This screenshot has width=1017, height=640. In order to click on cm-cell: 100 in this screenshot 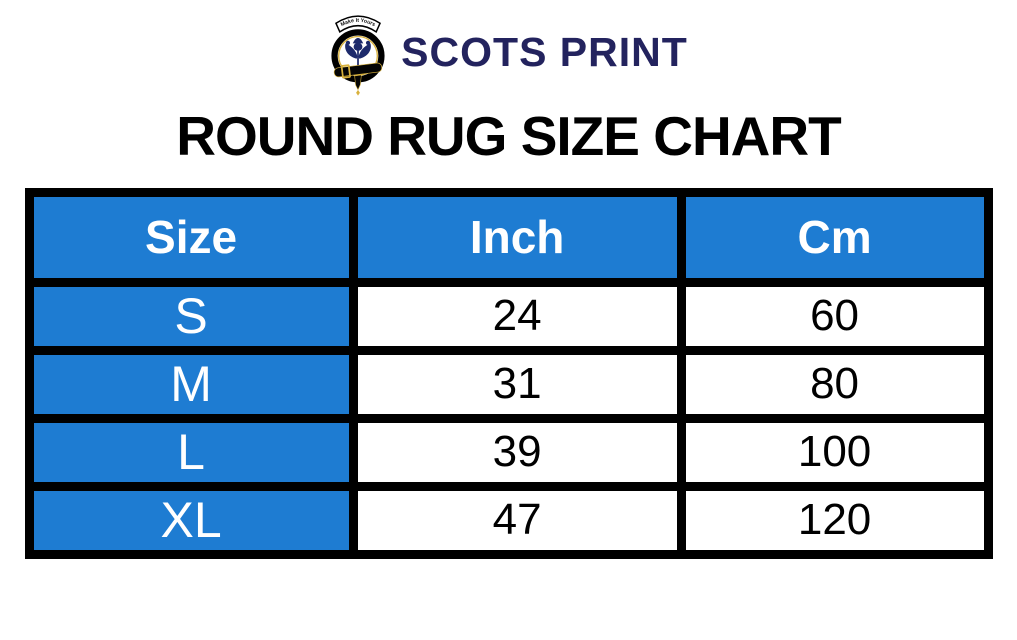, I will do `click(834, 452)`.